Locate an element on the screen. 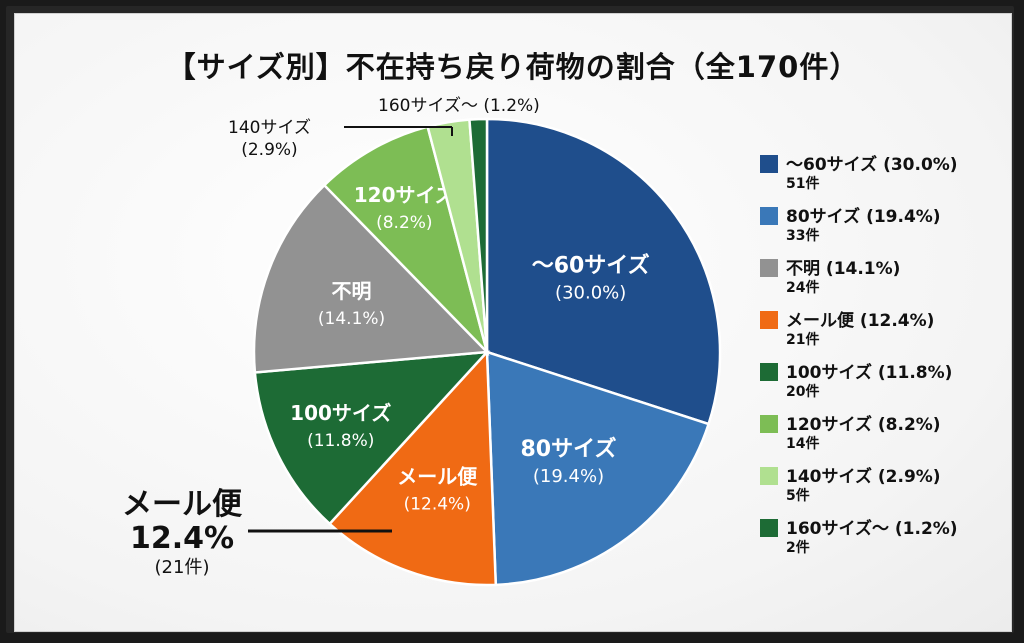 The image size is (1024, 643). legend-label-5: 120サイズ (8.2%) is located at coordinates (863, 425).